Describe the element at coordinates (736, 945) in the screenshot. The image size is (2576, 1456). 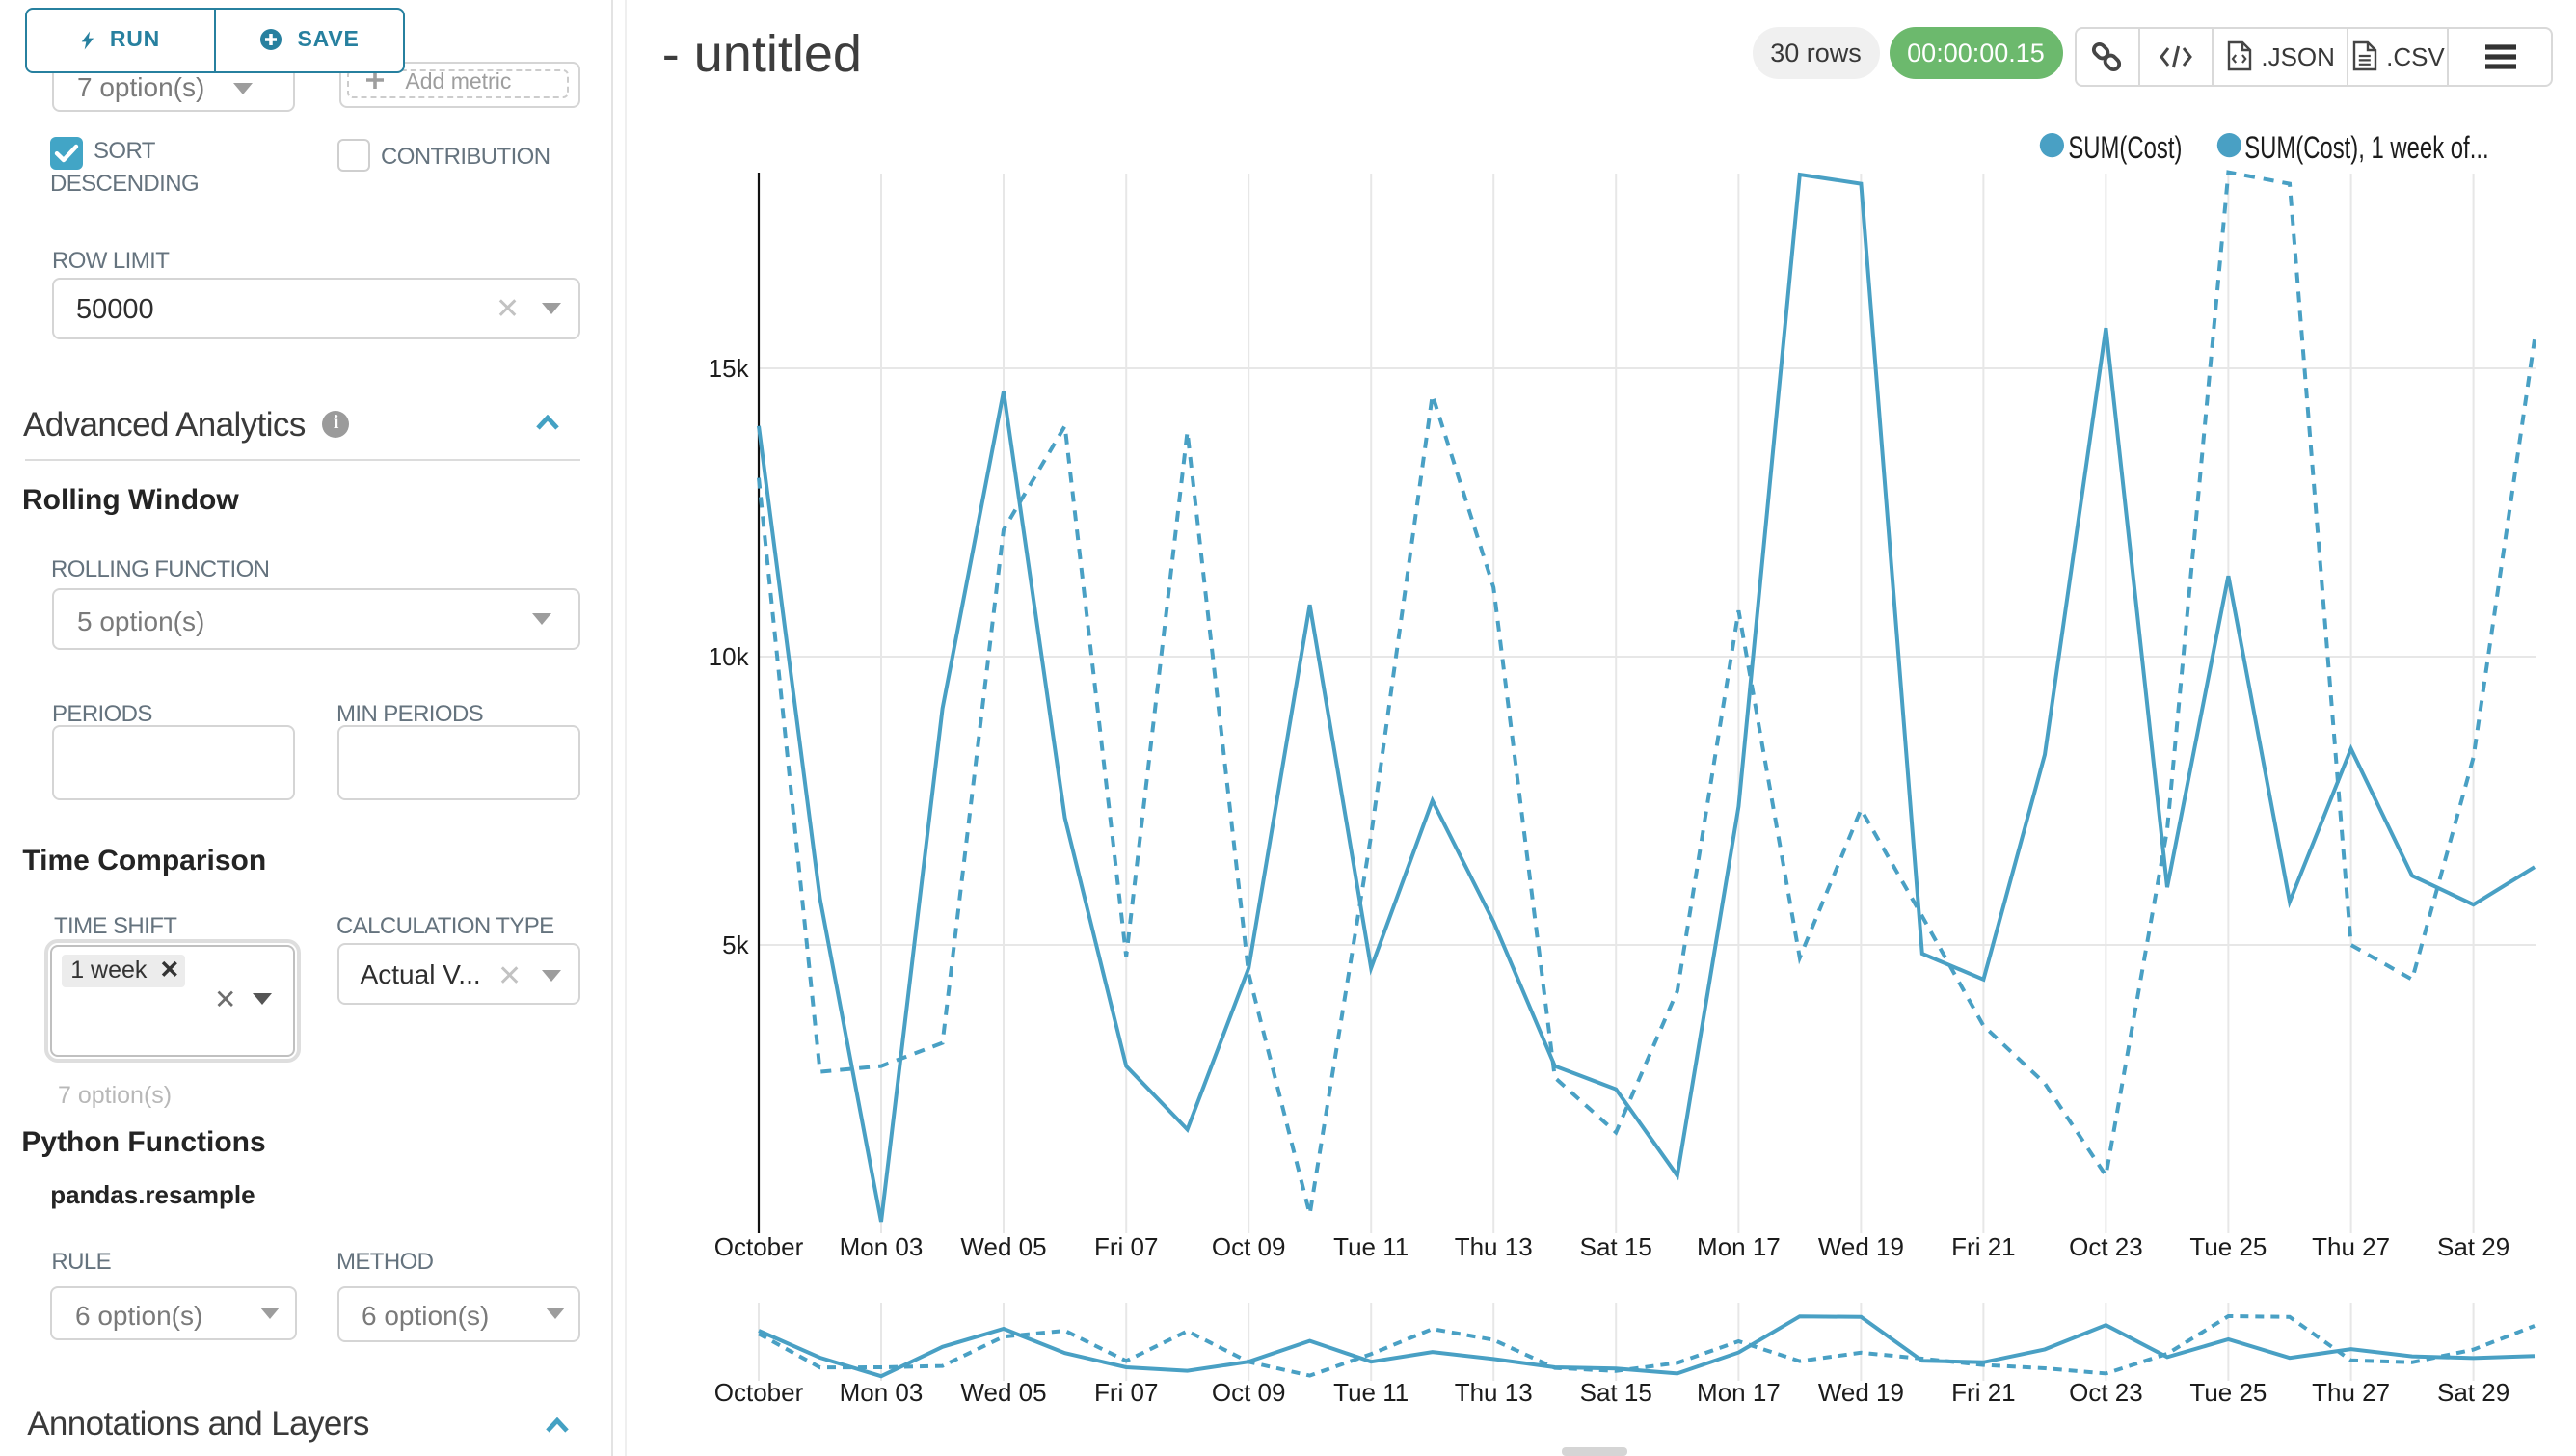
I see `svg-text: 5k` at that location.